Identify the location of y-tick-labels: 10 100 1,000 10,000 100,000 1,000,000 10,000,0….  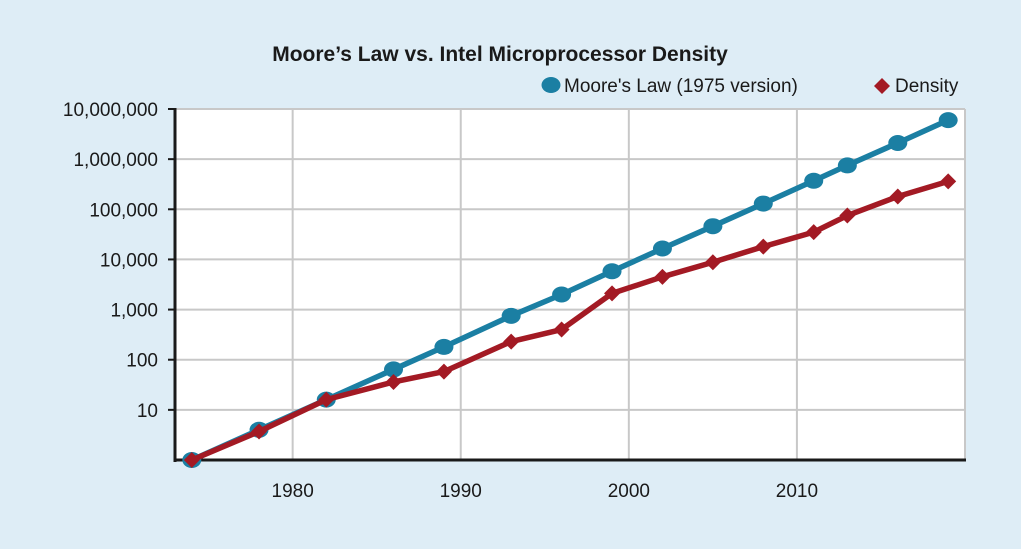
(110, 261).